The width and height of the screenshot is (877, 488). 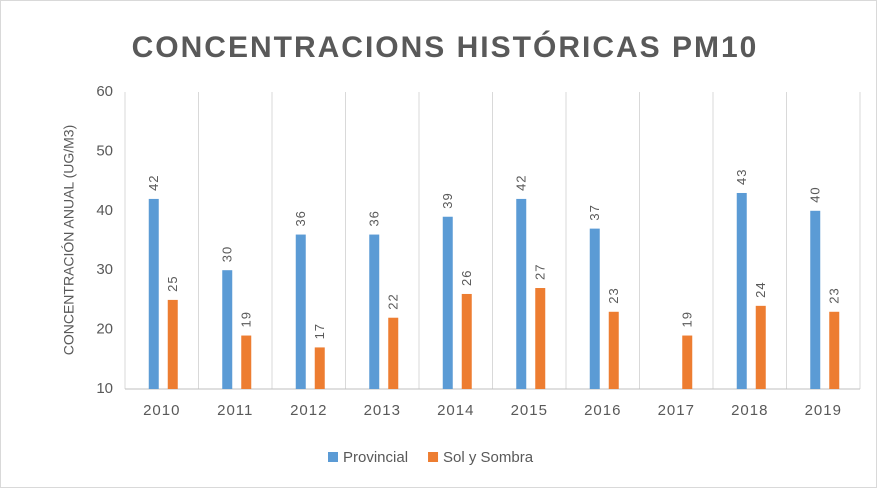 What do you see at coordinates (104, 269) in the screenshot?
I see `y-tick-label: 30` at bounding box center [104, 269].